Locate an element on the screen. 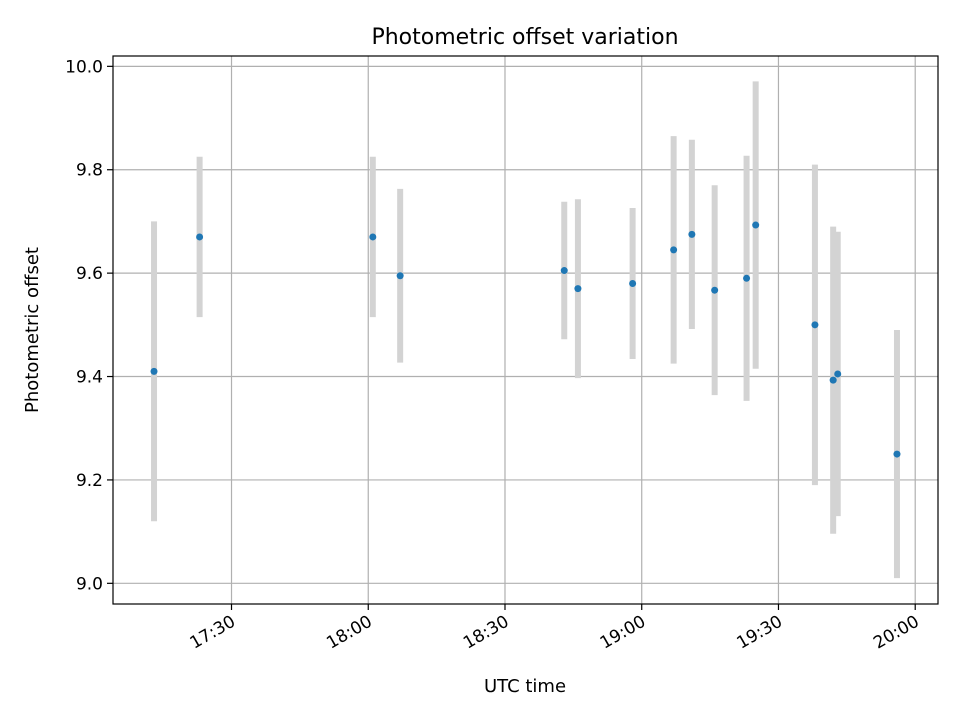 The image size is (960, 720). x-tick-label: 18:00 is located at coordinates (349, 633).